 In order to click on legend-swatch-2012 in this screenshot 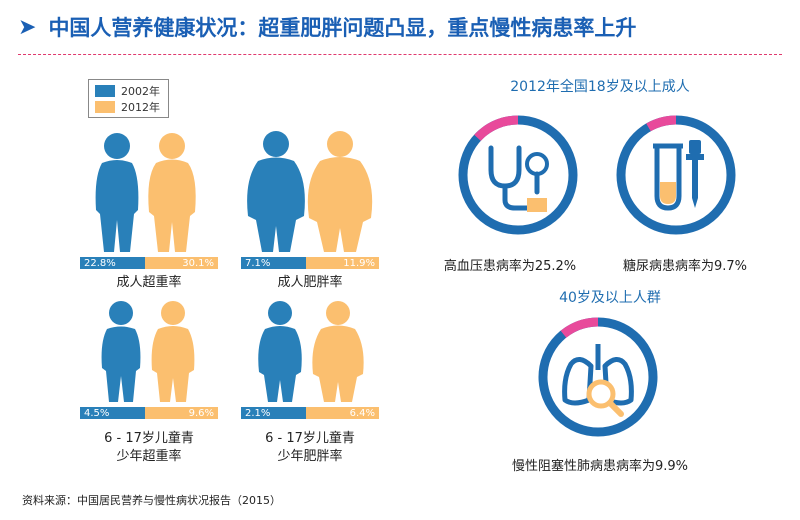, I will do `click(105, 107)`.